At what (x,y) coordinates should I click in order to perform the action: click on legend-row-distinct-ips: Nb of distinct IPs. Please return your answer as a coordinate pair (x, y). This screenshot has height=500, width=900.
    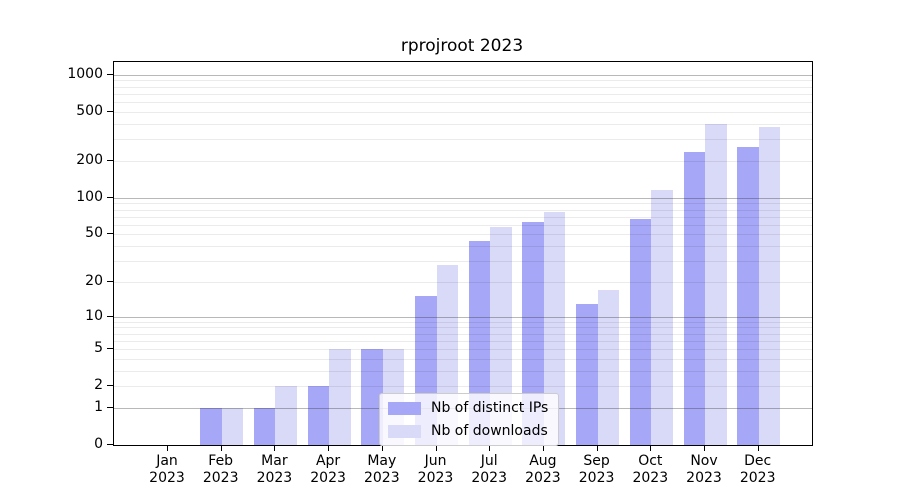
    Looking at the image, I should click on (468, 408).